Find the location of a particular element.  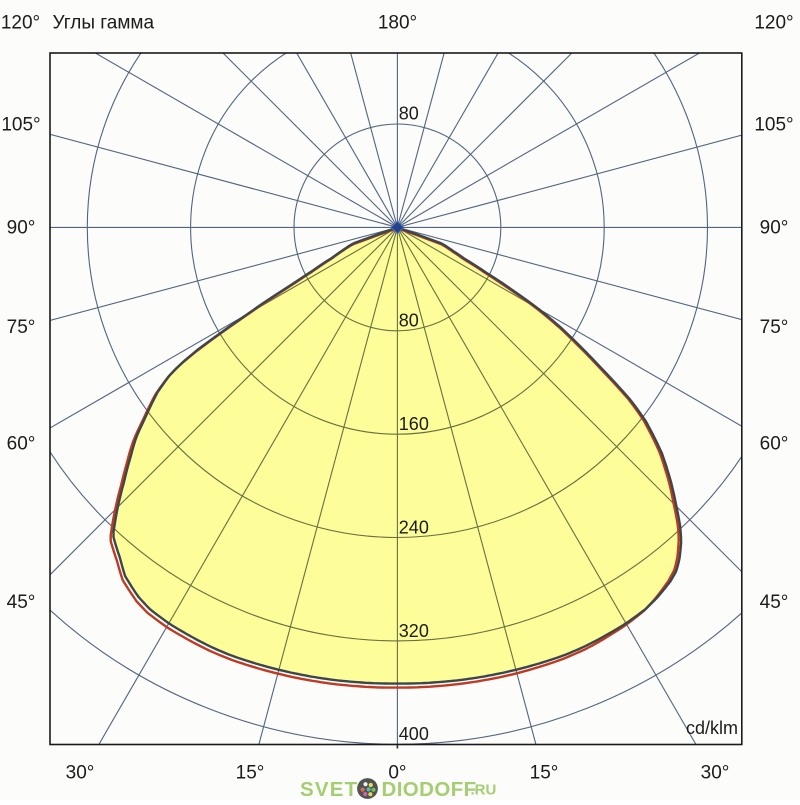

svg-text: 180° is located at coordinates (397, 23).